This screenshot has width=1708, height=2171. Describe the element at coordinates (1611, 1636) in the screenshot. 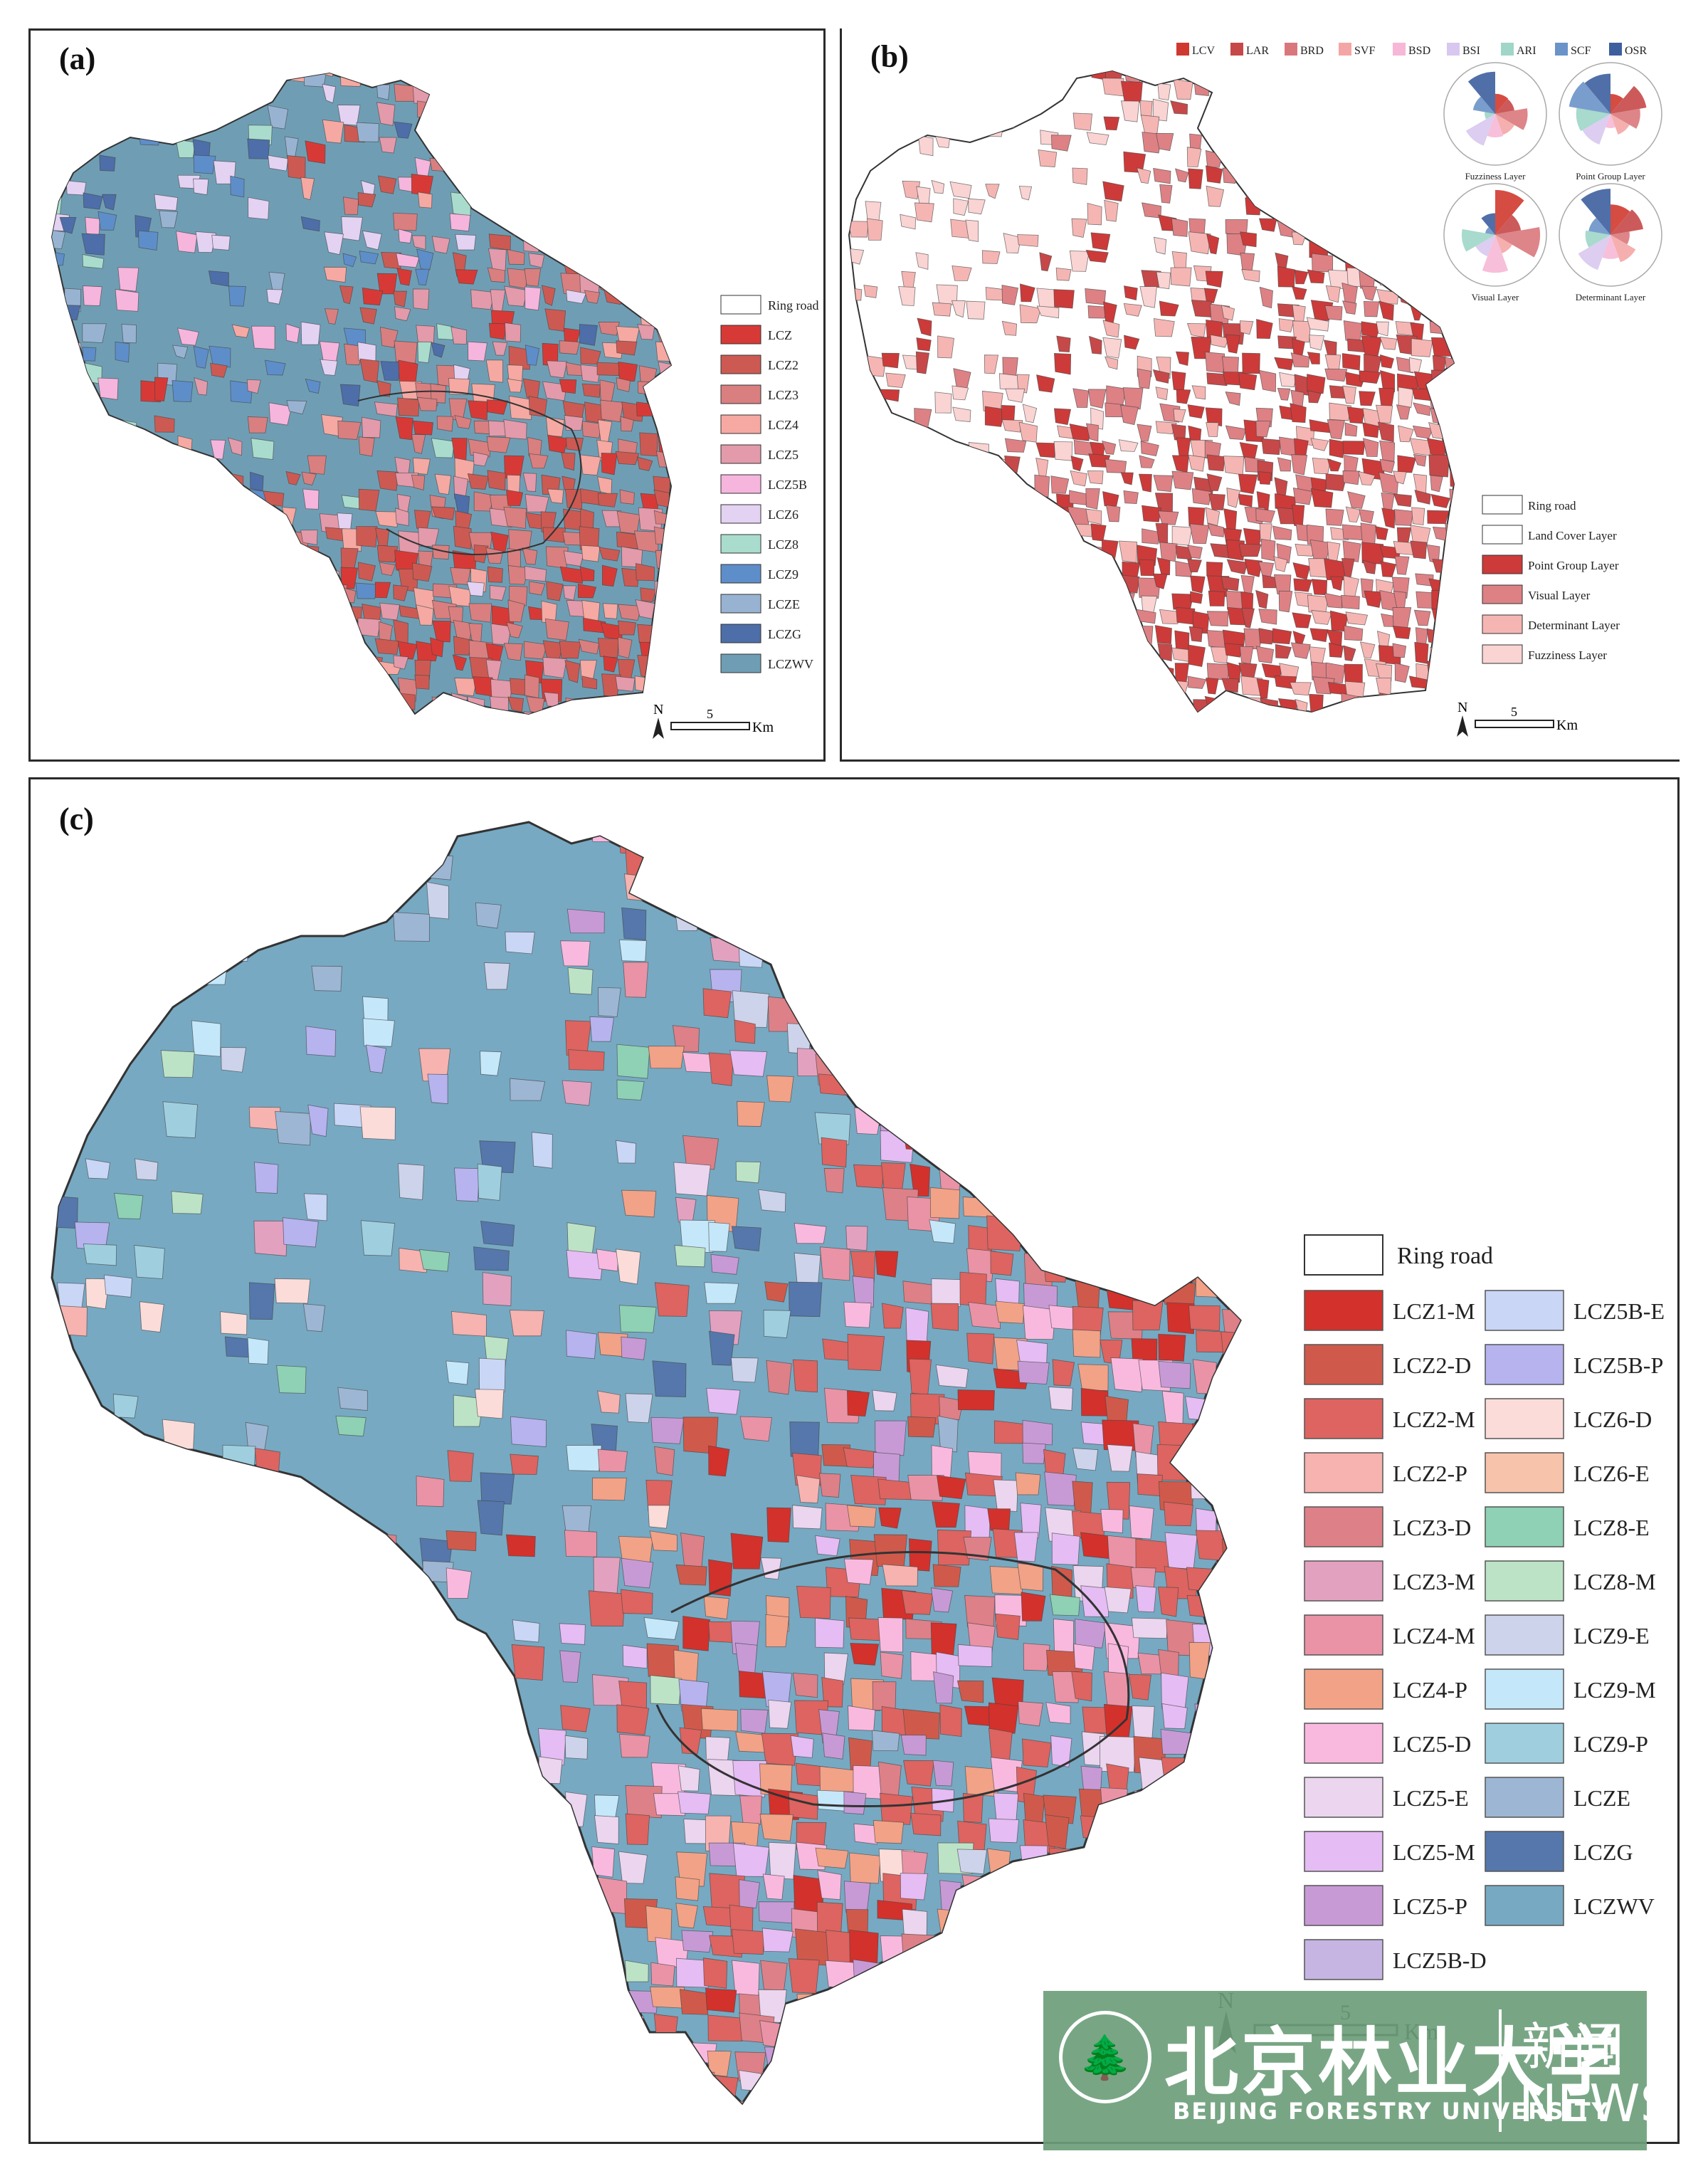

I see `legend-label: LCZ9-E` at that location.